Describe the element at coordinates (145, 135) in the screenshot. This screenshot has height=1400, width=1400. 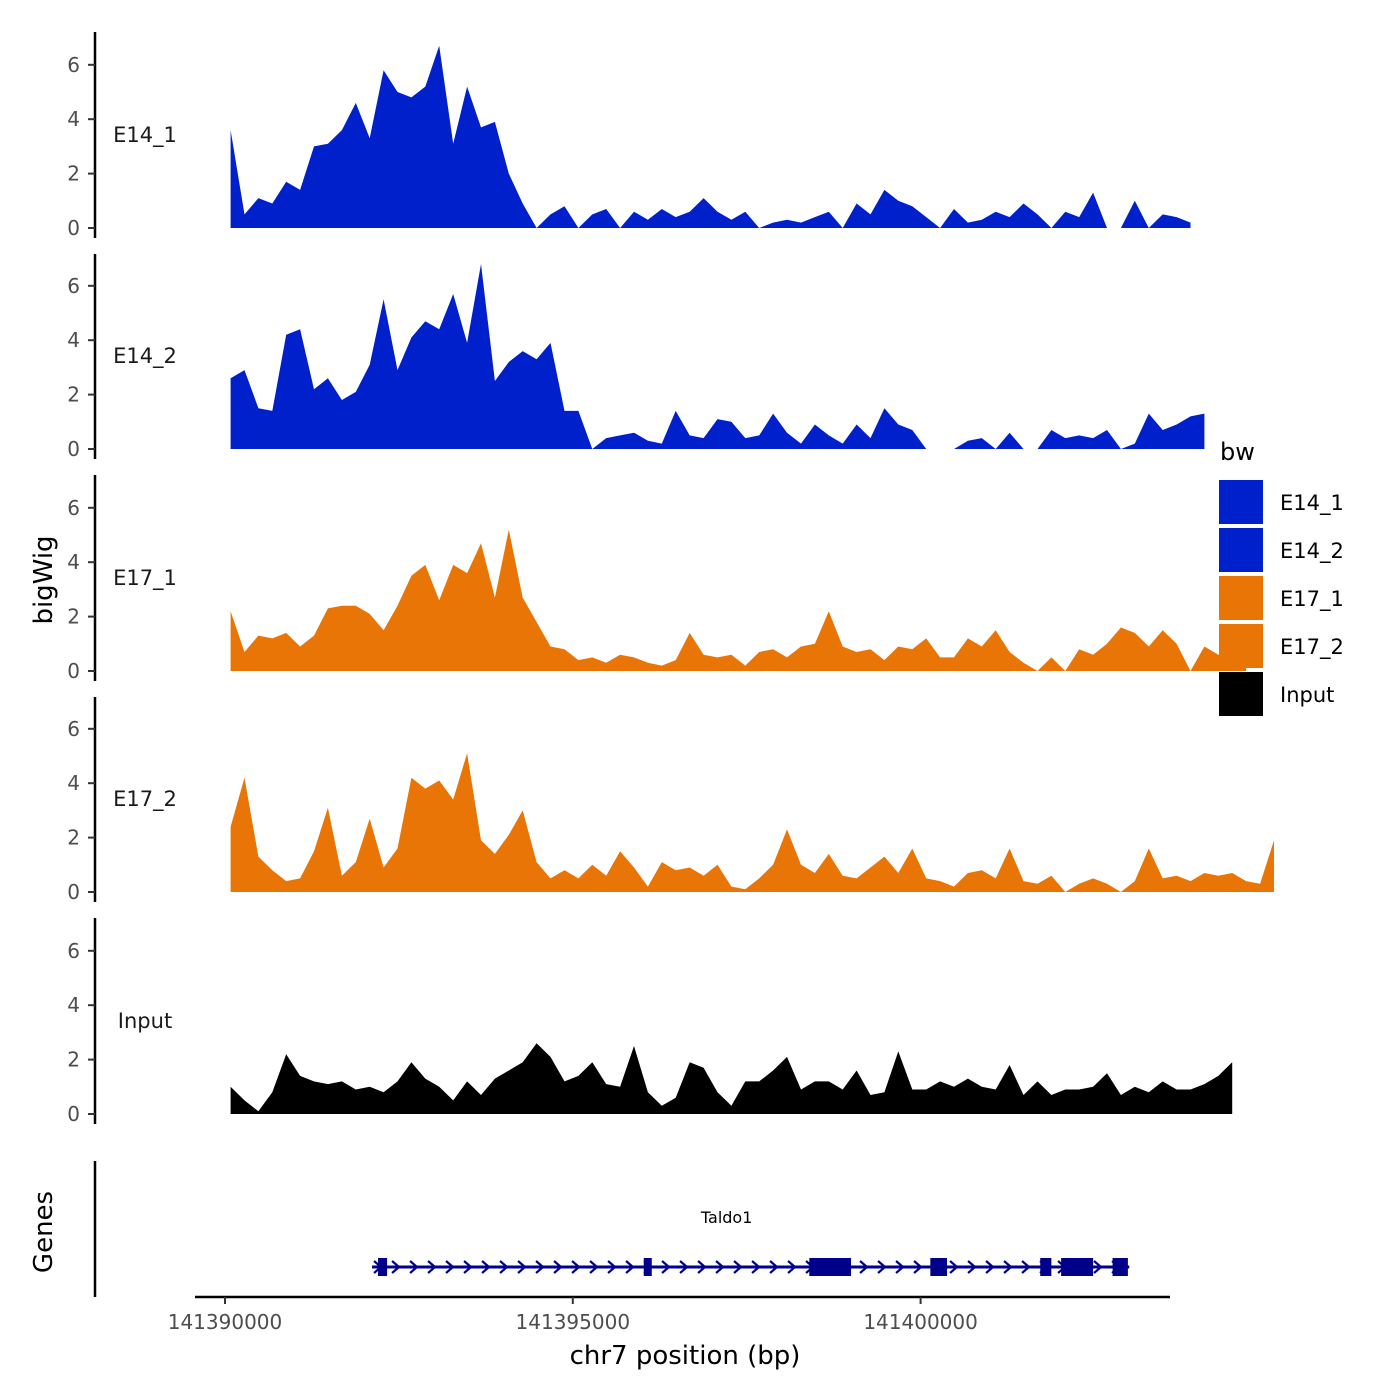
I see `track-label: E14_1` at that location.